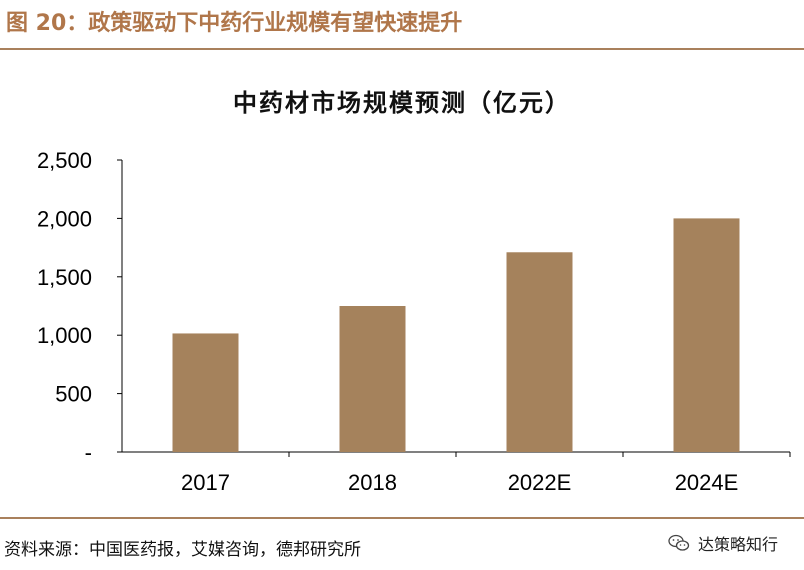 This screenshot has height=570, width=804. Describe the element at coordinates (540, 482) in the screenshot. I see `x-tick-label: 2022E` at that location.